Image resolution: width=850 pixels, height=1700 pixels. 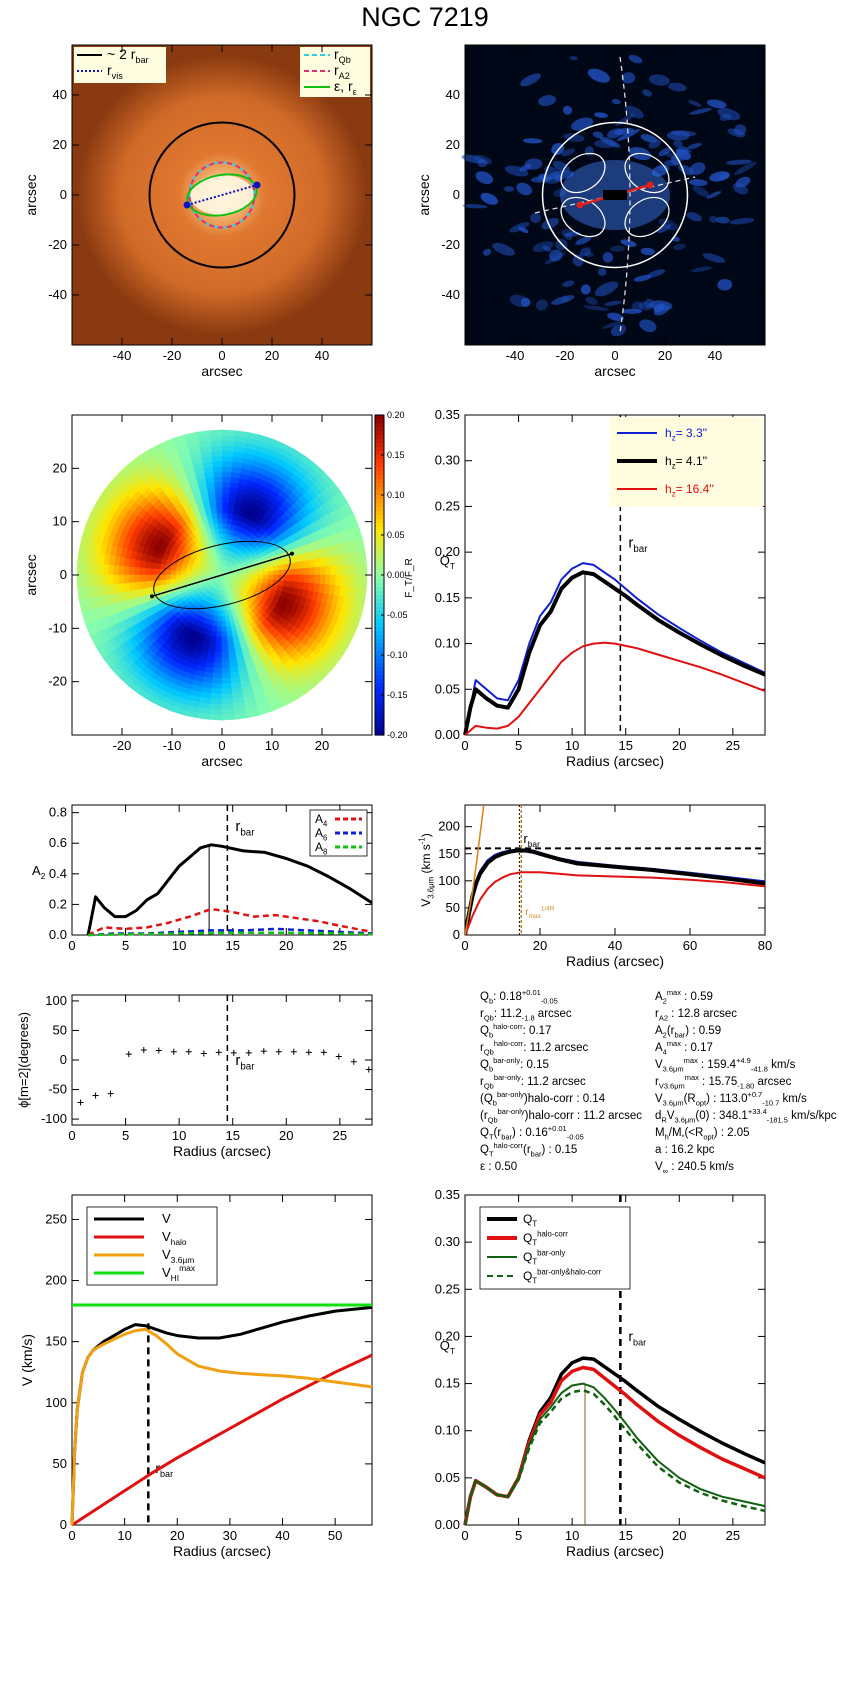 I want to click on x-tick-label: 20, so click(x=272, y=355).